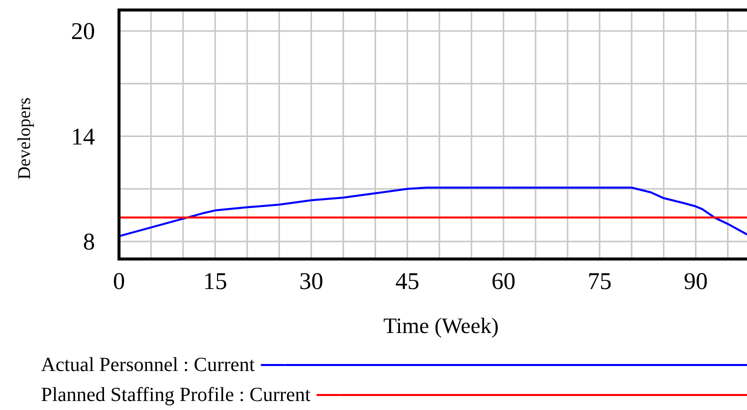 This screenshot has height=410, width=747. What do you see at coordinates (441, 325) in the screenshot?
I see `x-axis-title: Time (Week)` at bounding box center [441, 325].